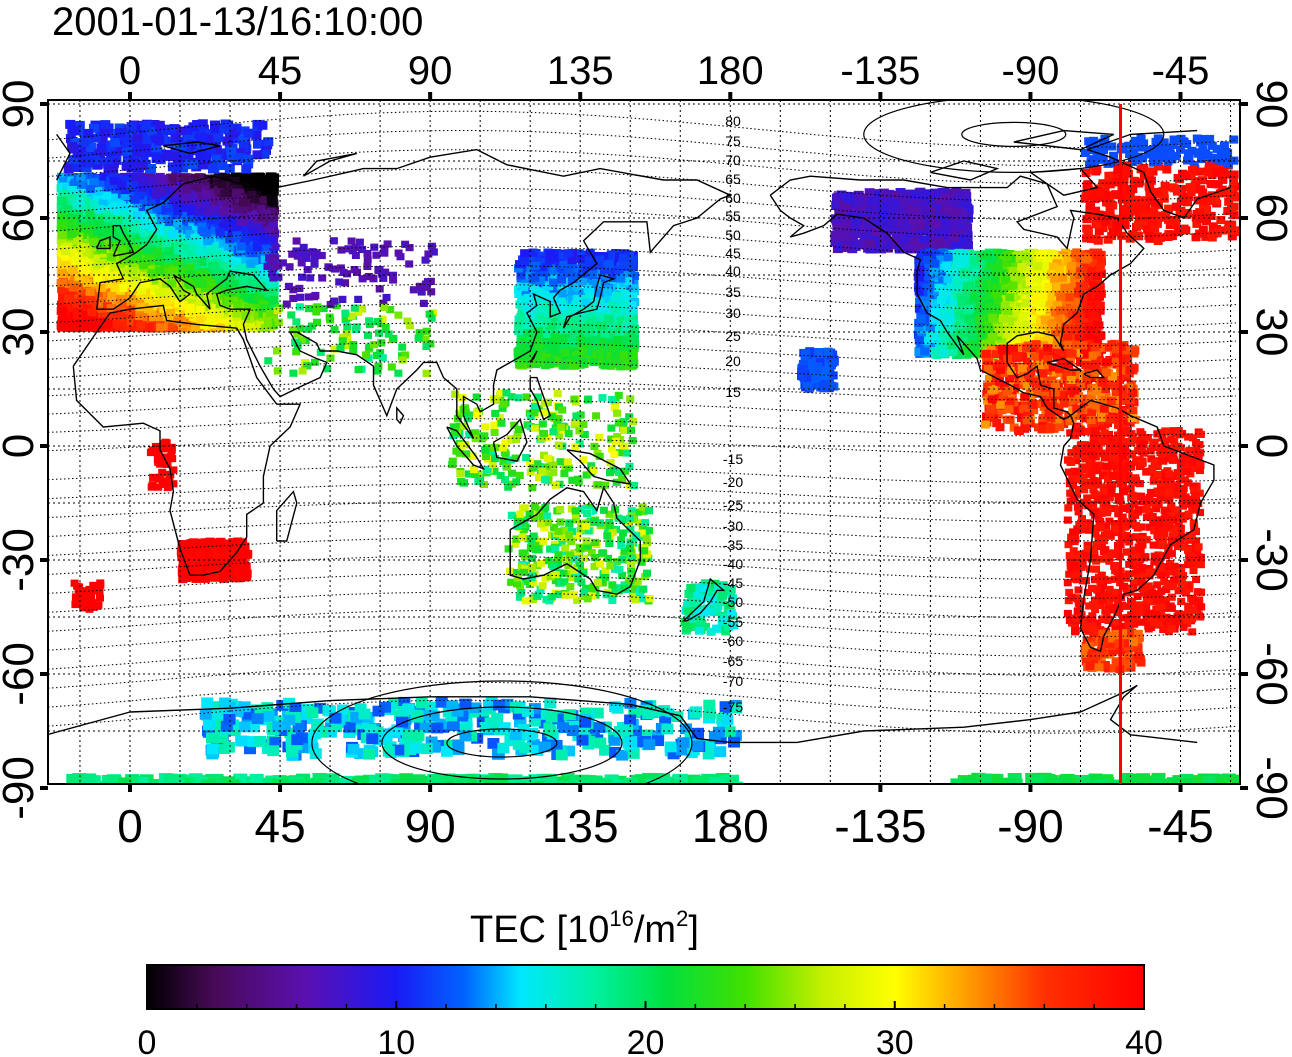  What do you see at coordinates (733, 622) in the screenshot?
I see `contour-label: -55` at bounding box center [733, 622].